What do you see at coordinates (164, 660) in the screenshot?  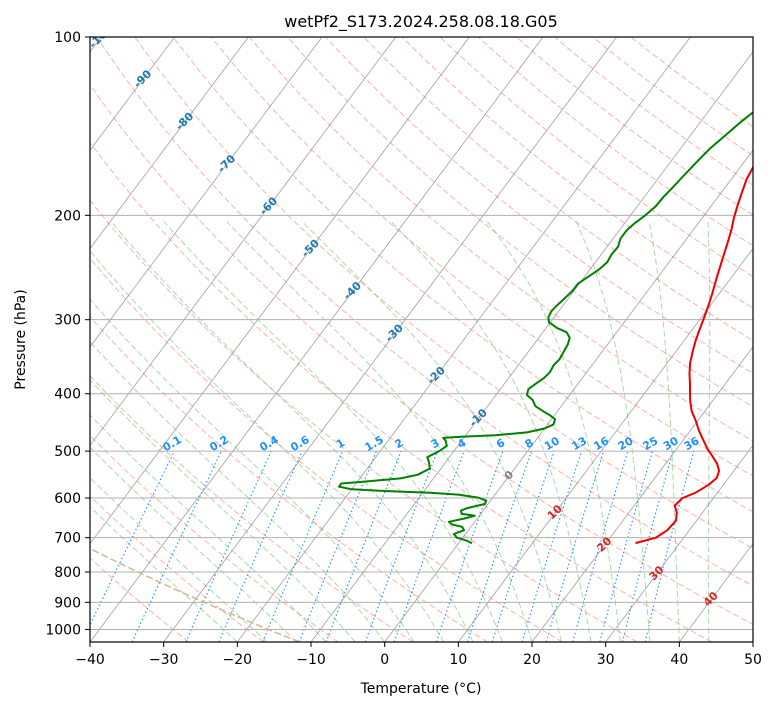 I see `x-tick-label: −30` at bounding box center [164, 660].